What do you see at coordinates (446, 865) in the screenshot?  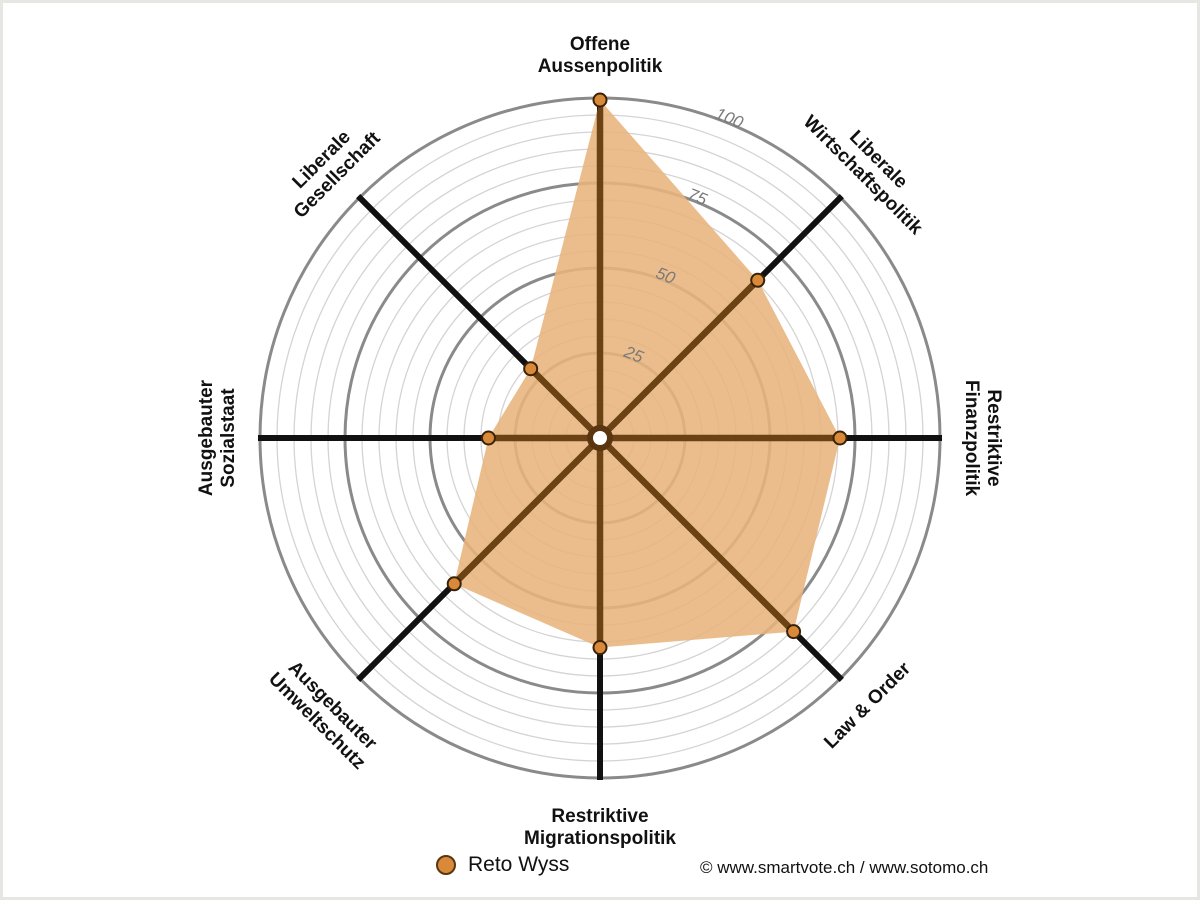 I see `legend-marker` at bounding box center [446, 865].